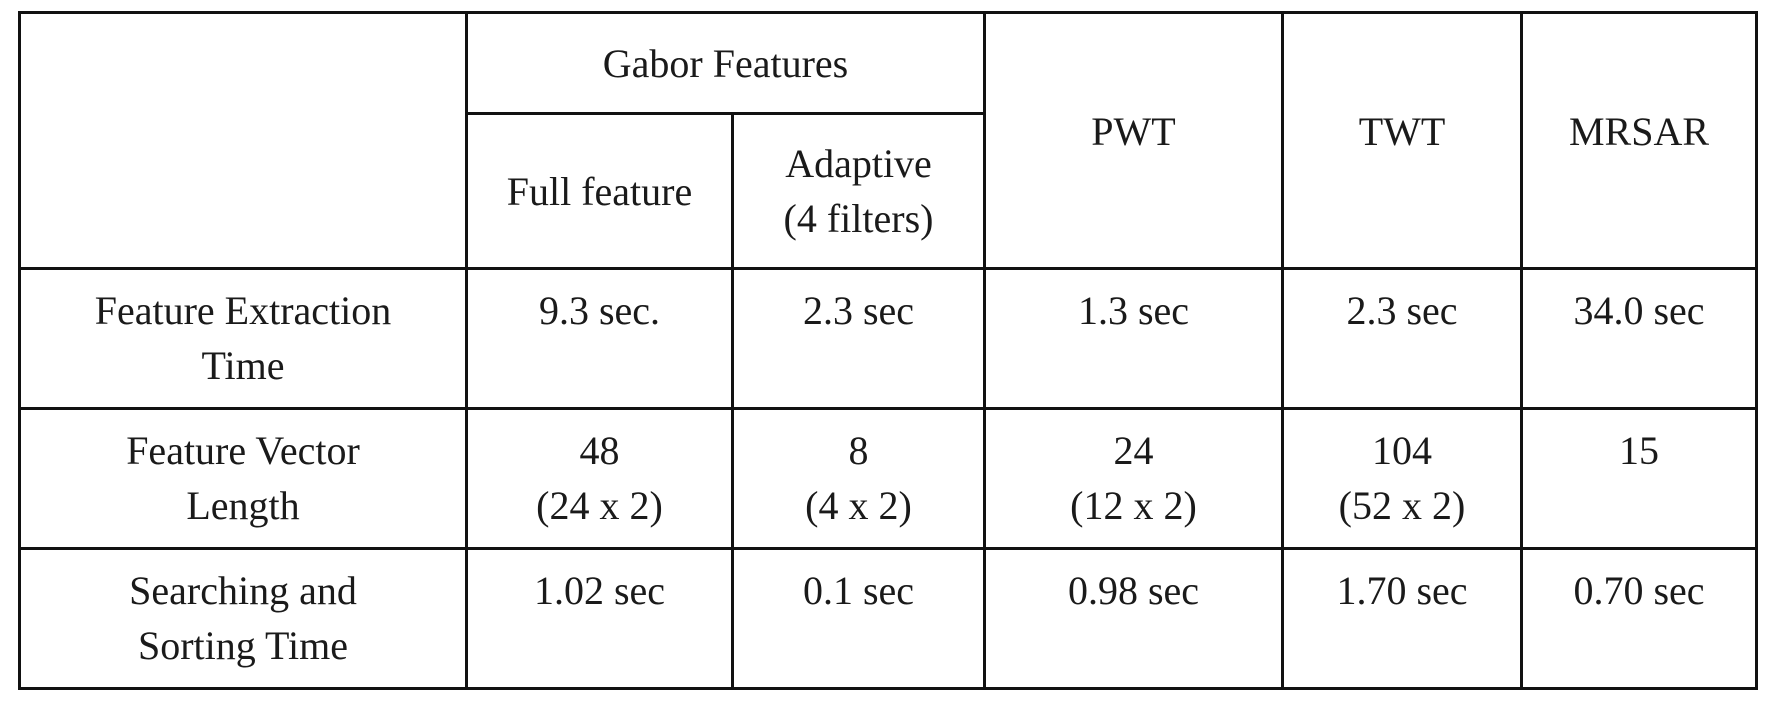 This screenshot has width=1778, height=706. Describe the element at coordinates (599, 618) in the screenshot. I see `cell-full-feature: 1.02 sec` at that location.